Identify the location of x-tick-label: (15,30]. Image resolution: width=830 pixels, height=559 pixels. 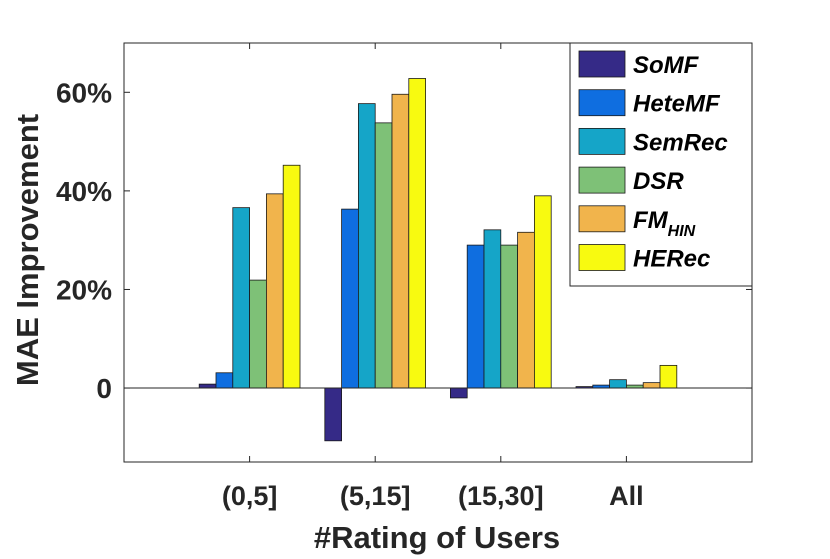
(501, 496).